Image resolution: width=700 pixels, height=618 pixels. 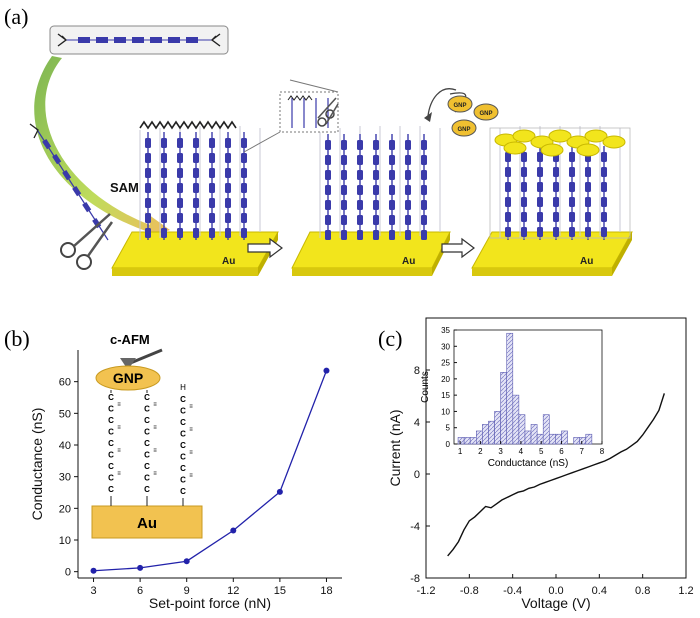 What do you see at coordinates (445, 379) in the screenshot?
I see `y-tick-label: 20` at bounding box center [445, 379].